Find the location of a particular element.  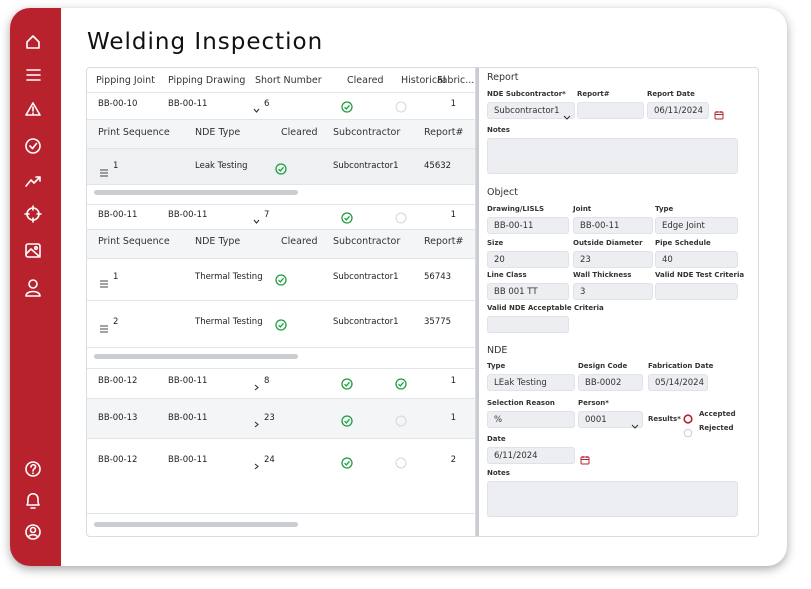

account-icon is located at coordinates (33, 532).